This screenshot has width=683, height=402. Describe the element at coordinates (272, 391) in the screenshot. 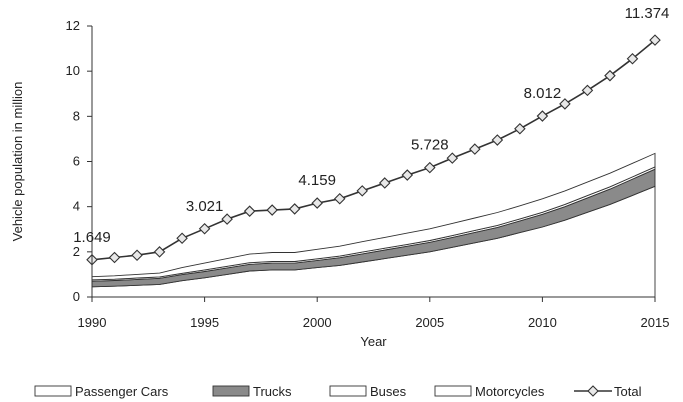

I see `legend-label-trucks: Trucks` at that location.